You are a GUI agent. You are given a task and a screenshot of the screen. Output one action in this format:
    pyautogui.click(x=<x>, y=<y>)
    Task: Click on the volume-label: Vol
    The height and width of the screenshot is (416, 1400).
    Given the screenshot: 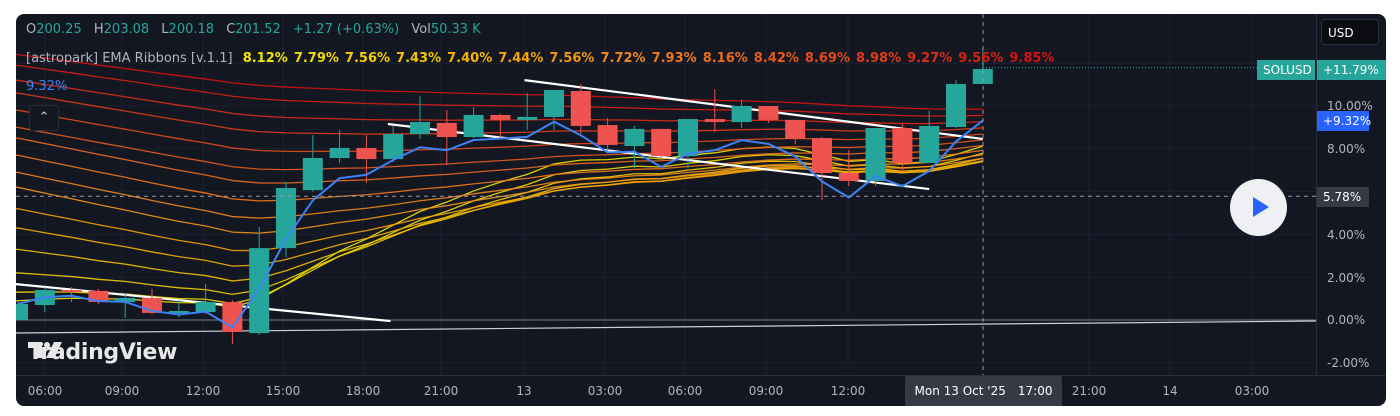 What is the action you would take?
    pyautogui.click(x=421, y=29)
    